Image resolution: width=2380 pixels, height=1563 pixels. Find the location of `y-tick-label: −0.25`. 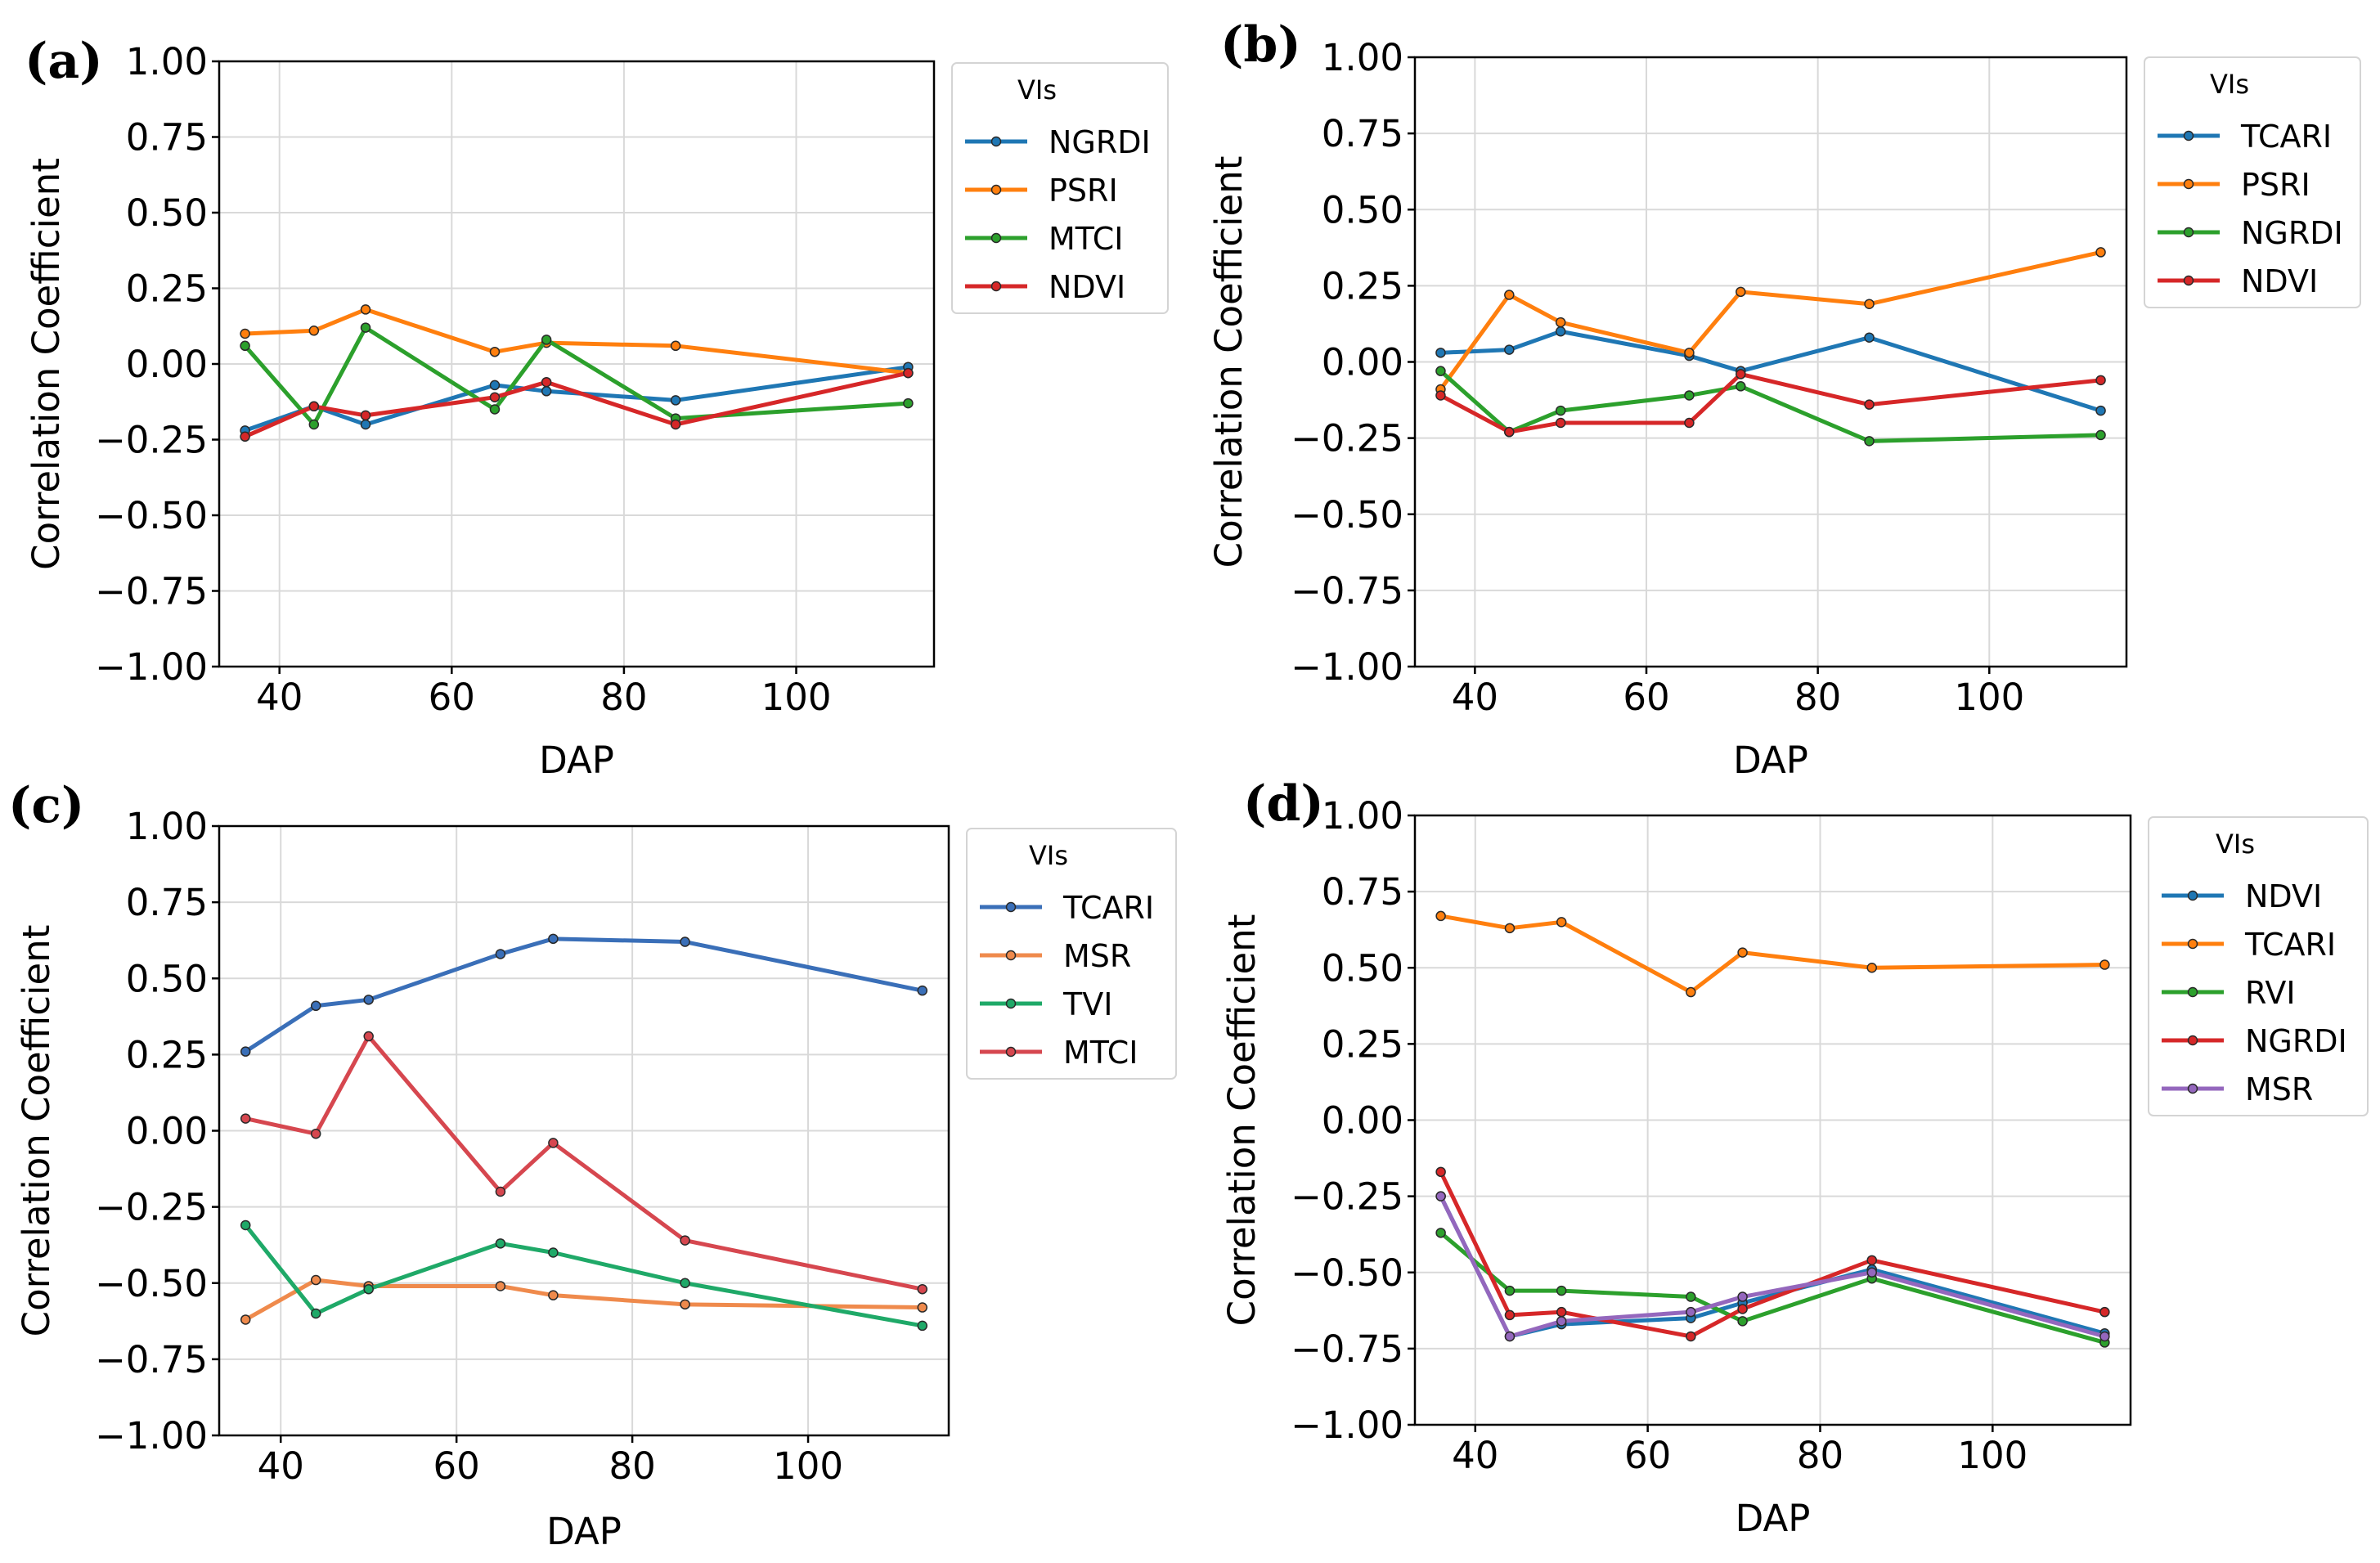

y-tick-label: −0.25 is located at coordinates (151, 1207).